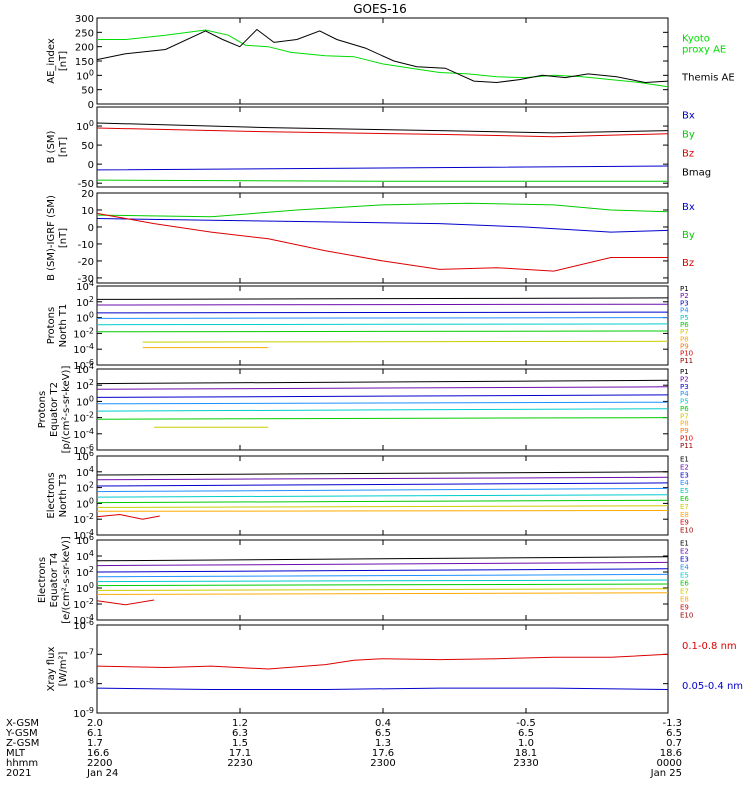 This screenshot has height=800, width=750. What do you see at coordinates (382, 763) in the screenshot?
I see `orbit-value: 2300` at bounding box center [382, 763].